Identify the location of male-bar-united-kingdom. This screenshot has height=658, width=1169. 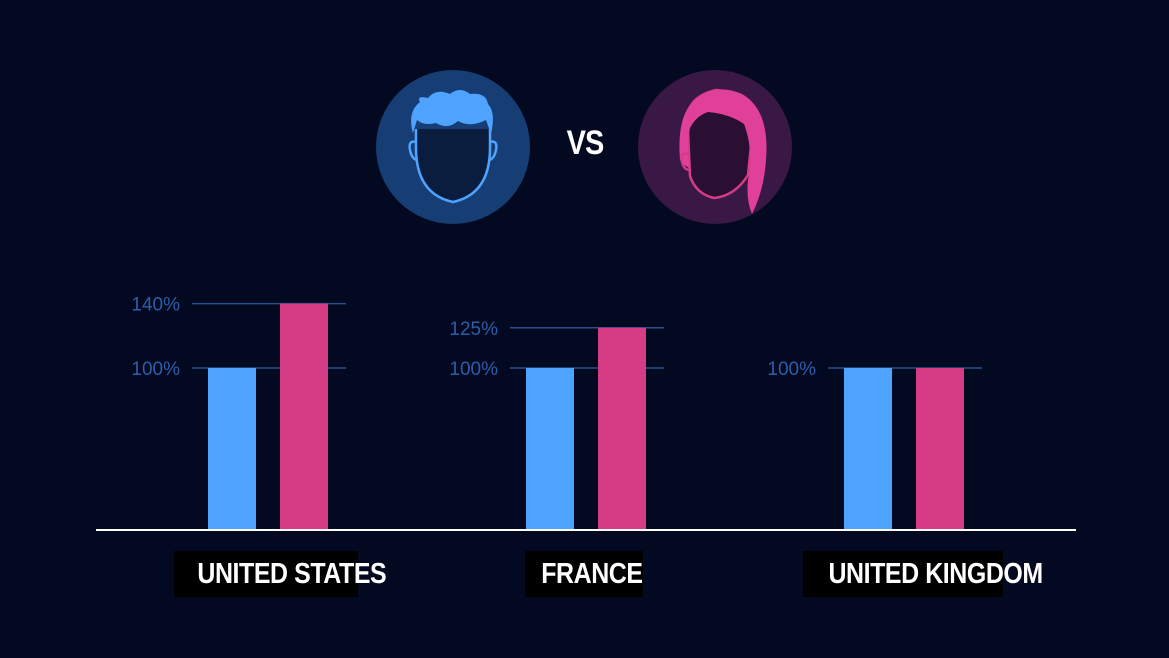
(868, 448).